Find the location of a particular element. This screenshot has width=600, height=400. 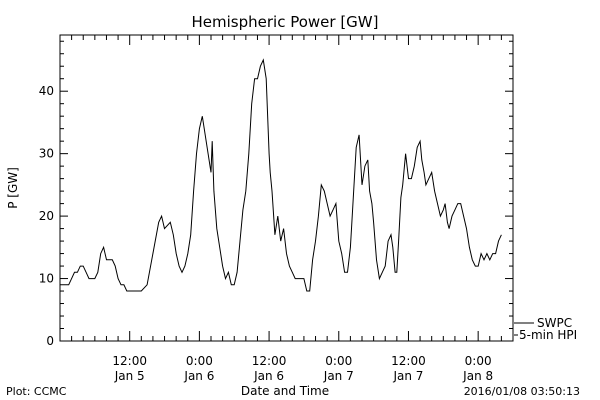

legend: SWPC 5-min HPI is located at coordinates (545, 329).